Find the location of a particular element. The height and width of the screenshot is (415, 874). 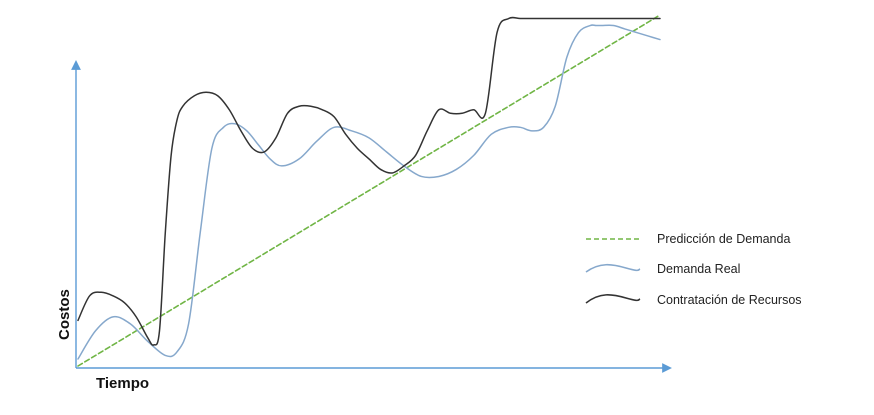

legend-label-prediction: Predicción de Demanda is located at coordinates (723, 239).